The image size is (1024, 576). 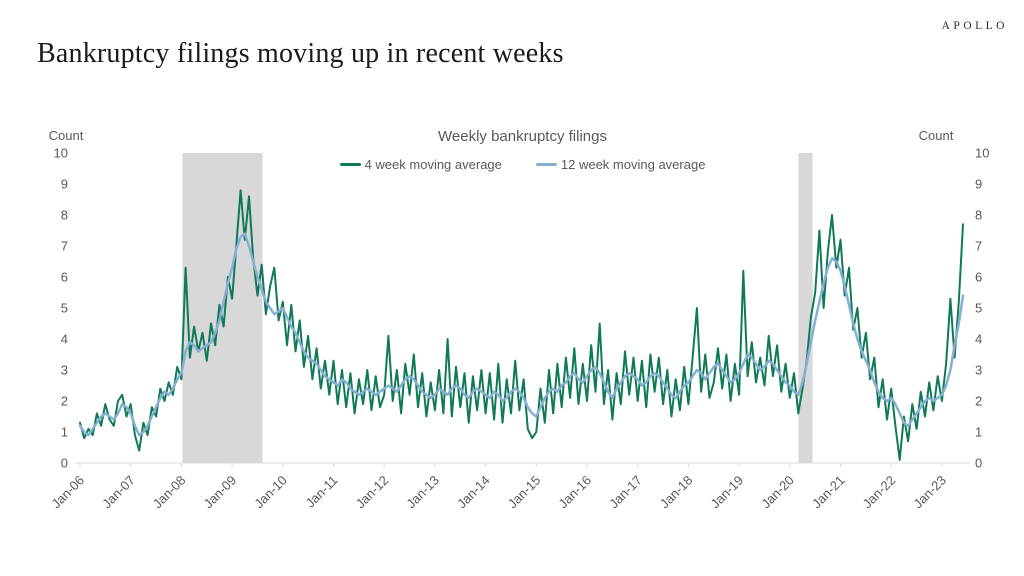 I want to click on y-axis-tick-label-right: 1, so click(x=978, y=432).